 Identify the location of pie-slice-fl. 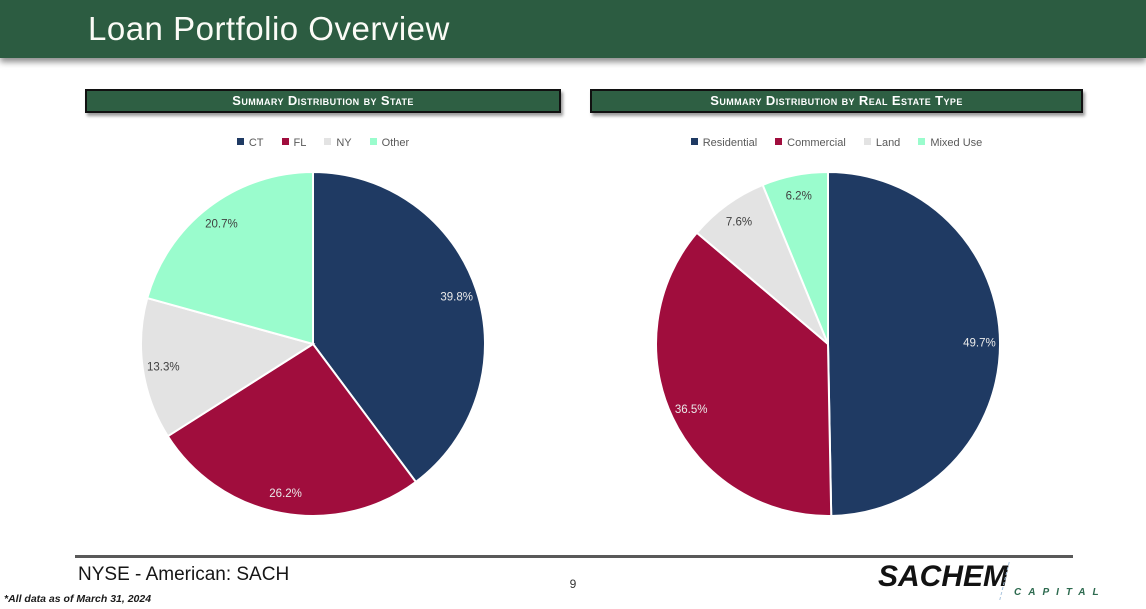
(292, 429).